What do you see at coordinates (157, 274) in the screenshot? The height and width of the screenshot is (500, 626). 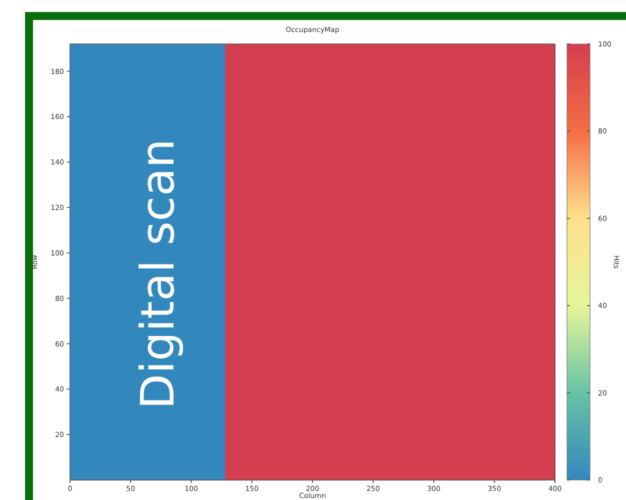 I see `annotation: Digital scan` at bounding box center [157, 274].